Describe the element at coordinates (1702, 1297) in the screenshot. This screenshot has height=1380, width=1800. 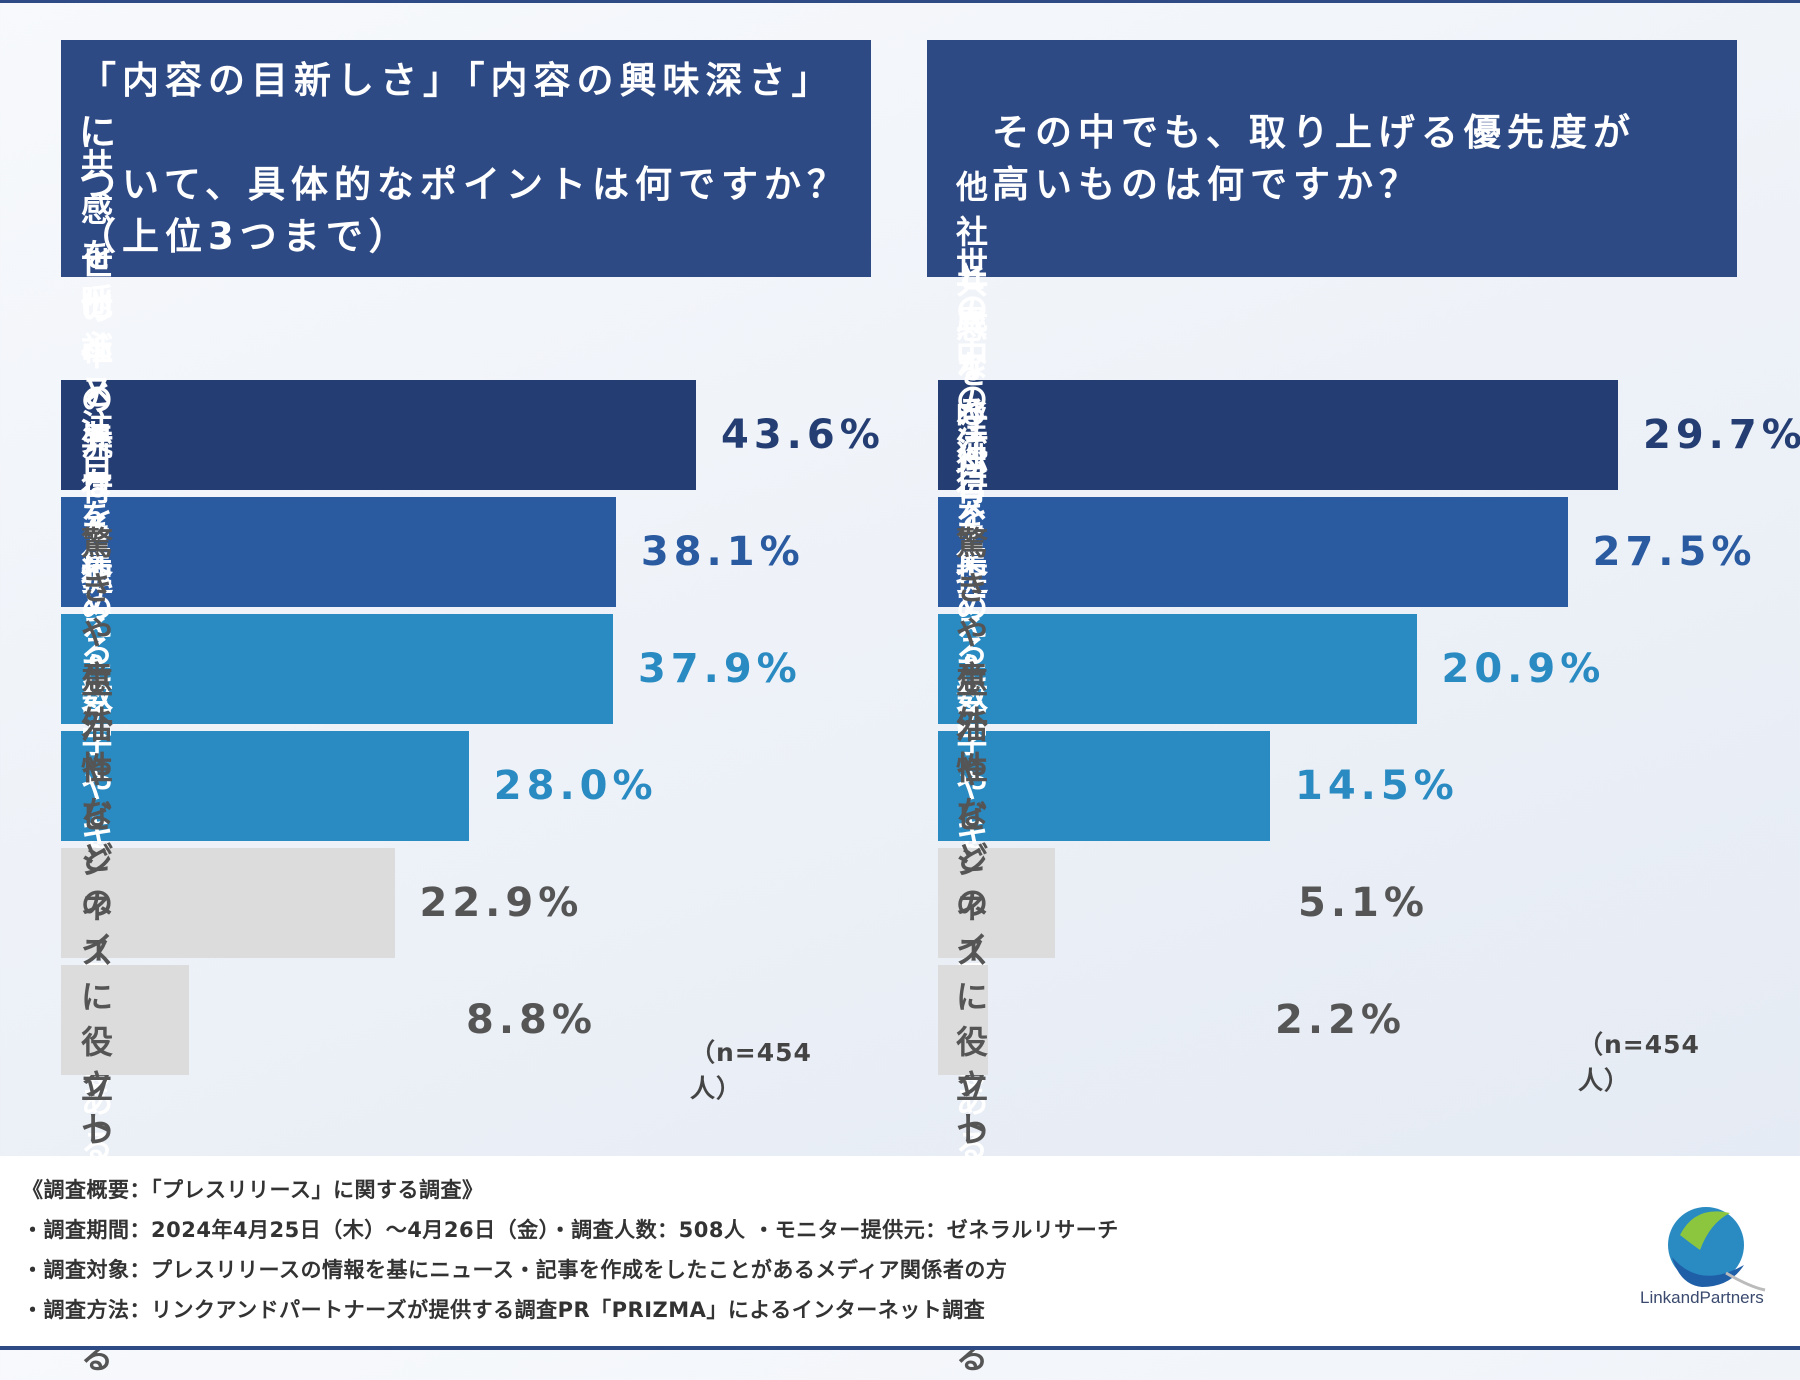
I see `company-logo-text: LinkandPartners` at that location.